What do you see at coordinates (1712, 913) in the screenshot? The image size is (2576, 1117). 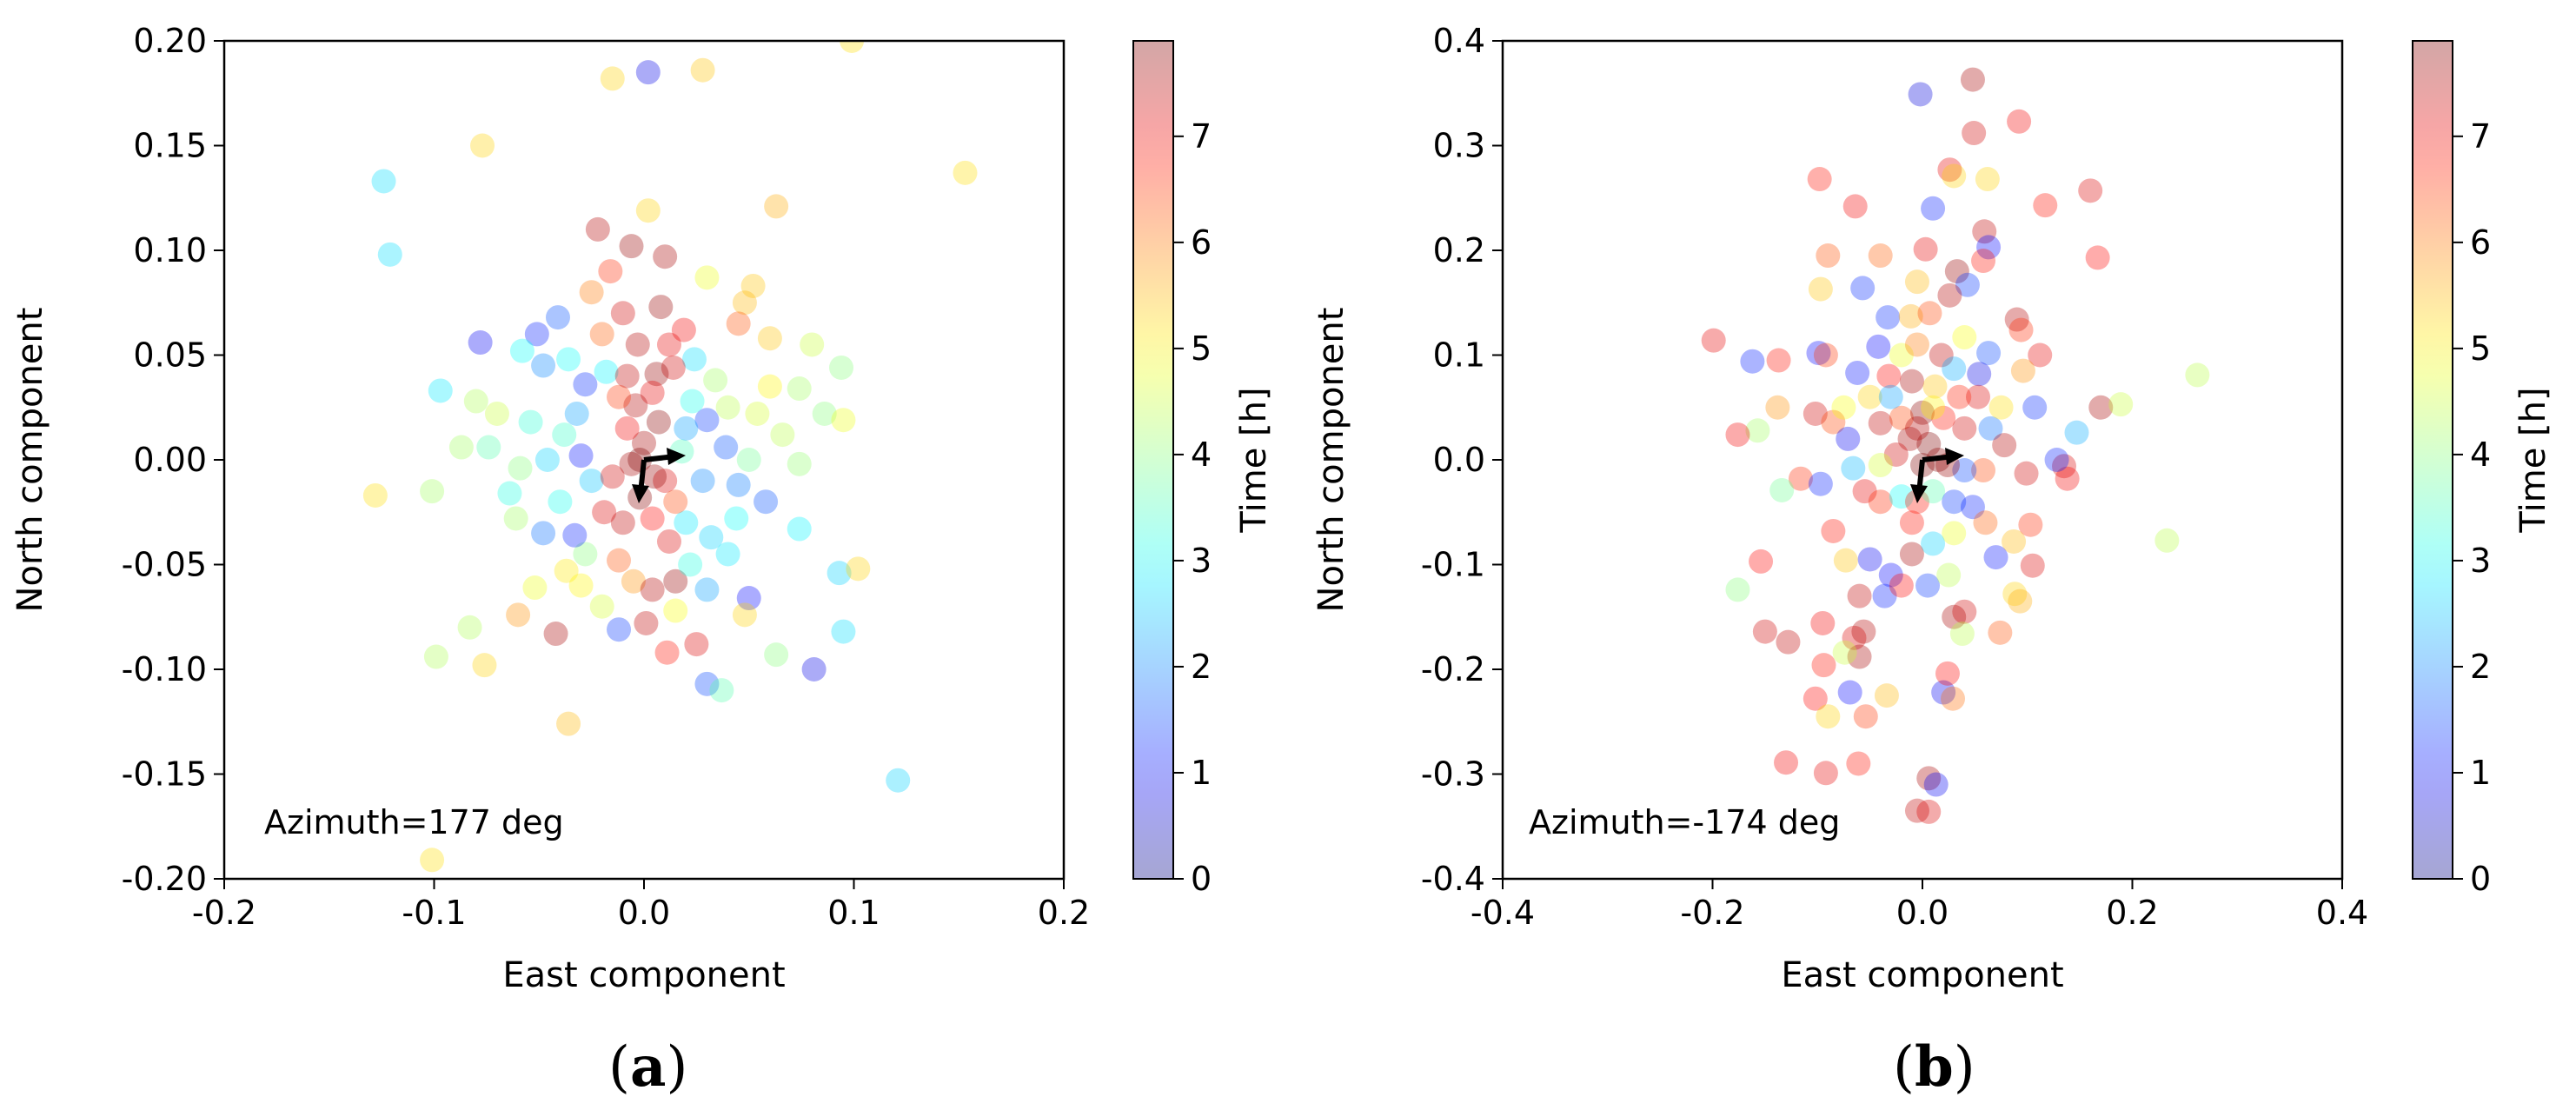 I see `x-tick-label: -0.2` at bounding box center [1712, 913].